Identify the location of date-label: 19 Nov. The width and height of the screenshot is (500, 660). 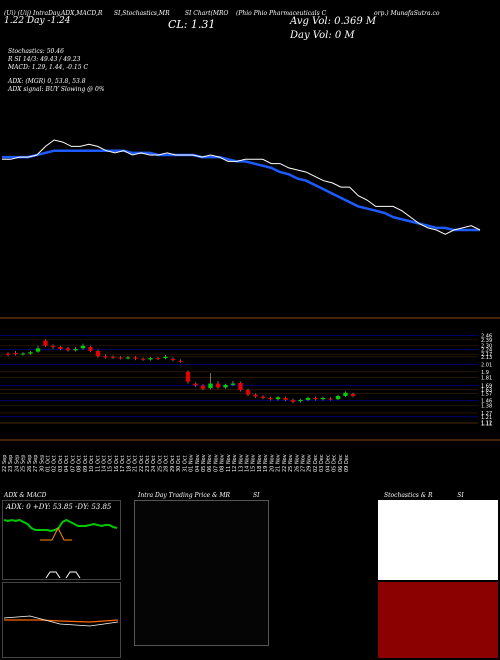
(266, 463).